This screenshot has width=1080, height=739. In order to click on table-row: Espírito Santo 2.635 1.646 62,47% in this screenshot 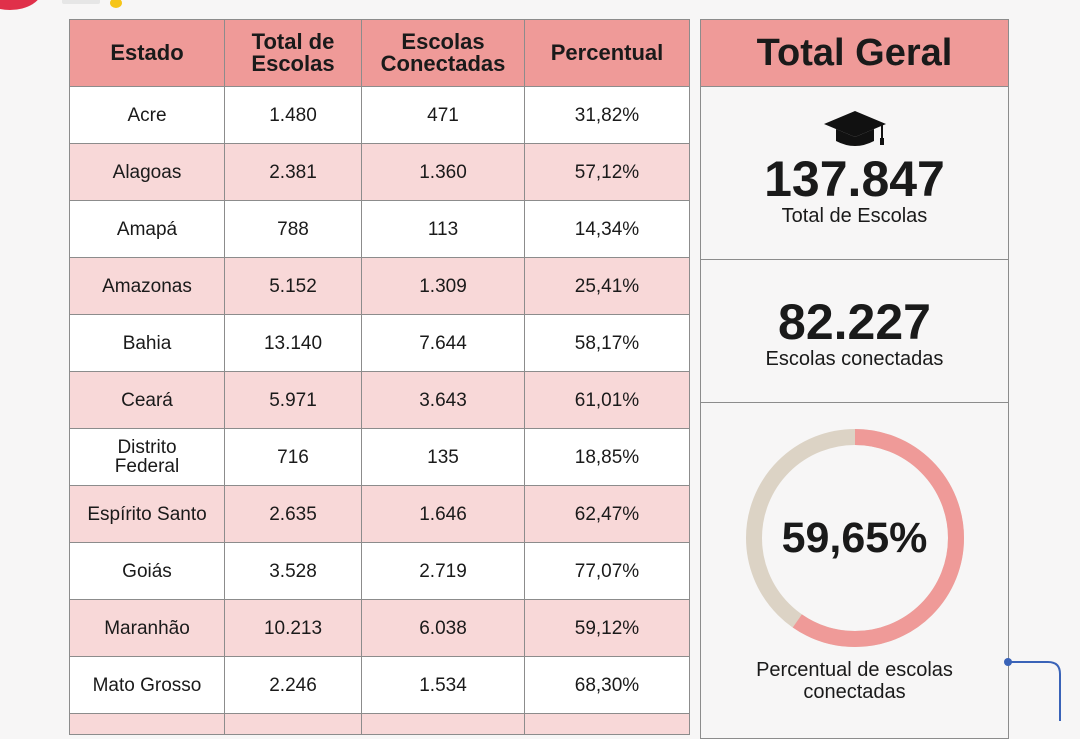, I will do `click(379, 514)`.